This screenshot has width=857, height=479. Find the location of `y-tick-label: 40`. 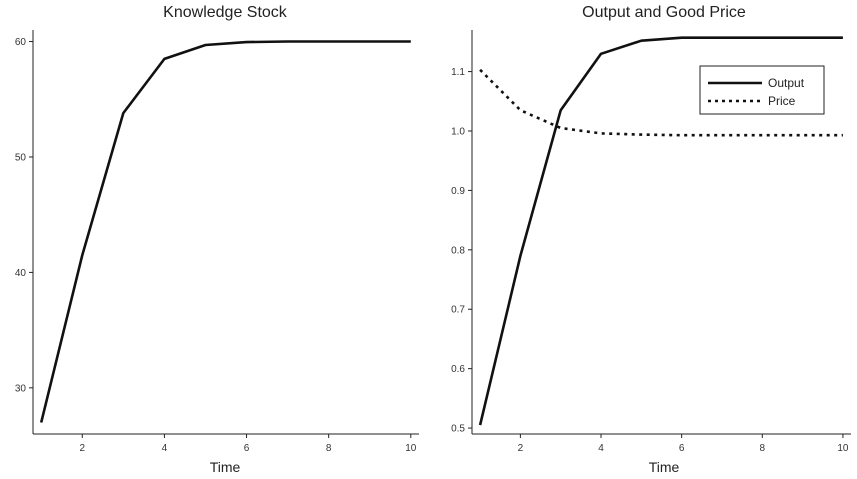

y-tick-label: 40 is located at coordinates (21, 273).